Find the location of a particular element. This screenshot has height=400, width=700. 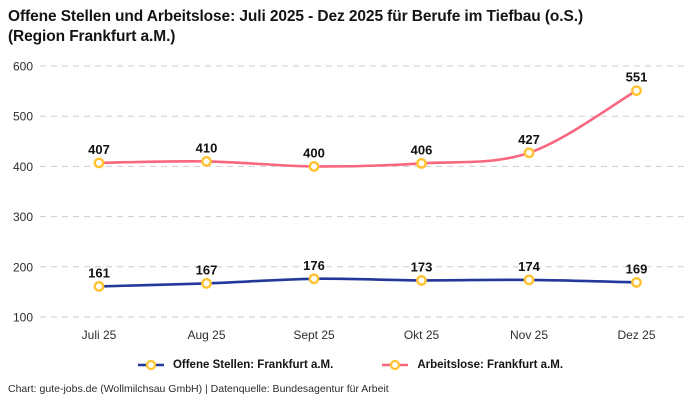

data-point-label: 167 is located at coordinates (207, 269).